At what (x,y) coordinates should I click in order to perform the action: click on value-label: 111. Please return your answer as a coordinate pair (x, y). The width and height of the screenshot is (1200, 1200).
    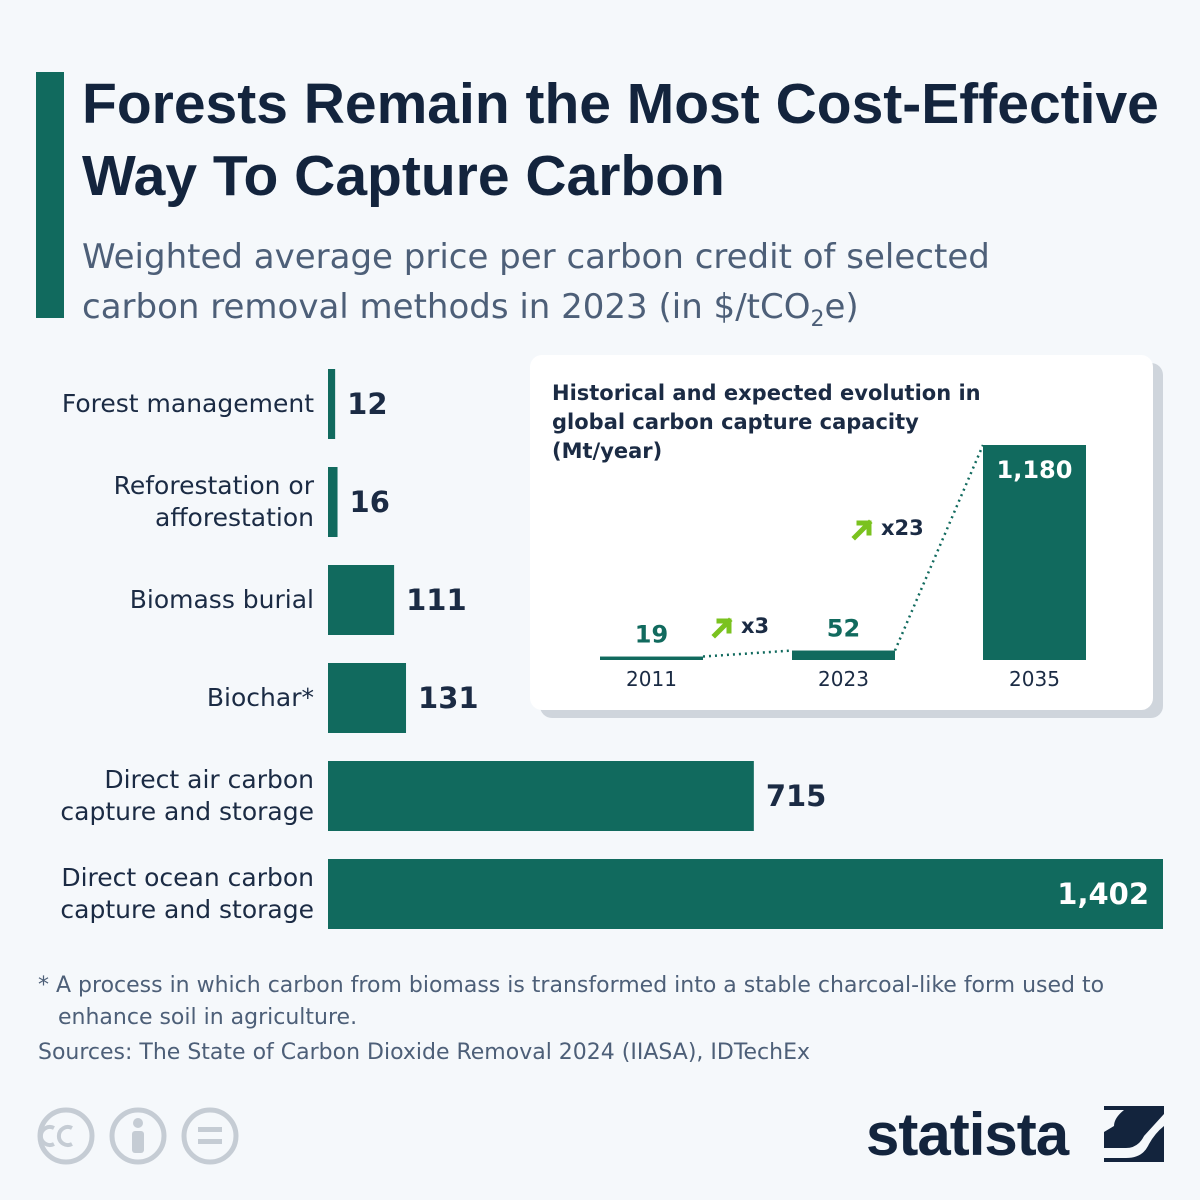
    Looking at the image, I should click on (436, 600).